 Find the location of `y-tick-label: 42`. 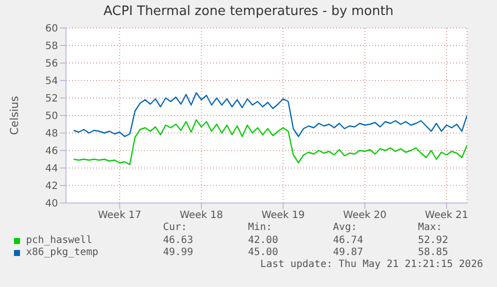

y-tick-label: 42 is located at coordinates (51, 186).